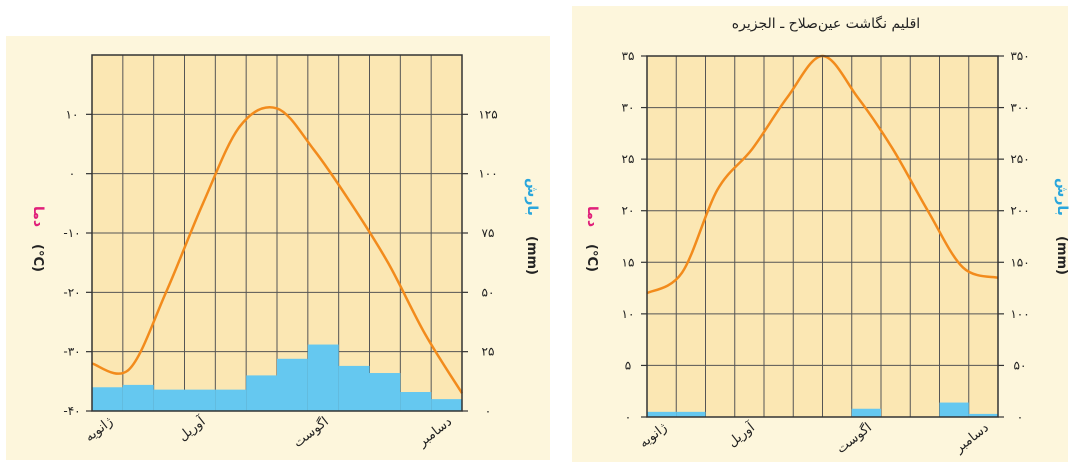 Image resolution: width=1071 pixels, height=464 pixels. What do you see at coordinates (71, 352) in the screenshot?
I see `temp-tick-label: -۳۰` at bounding box center [71, 352].